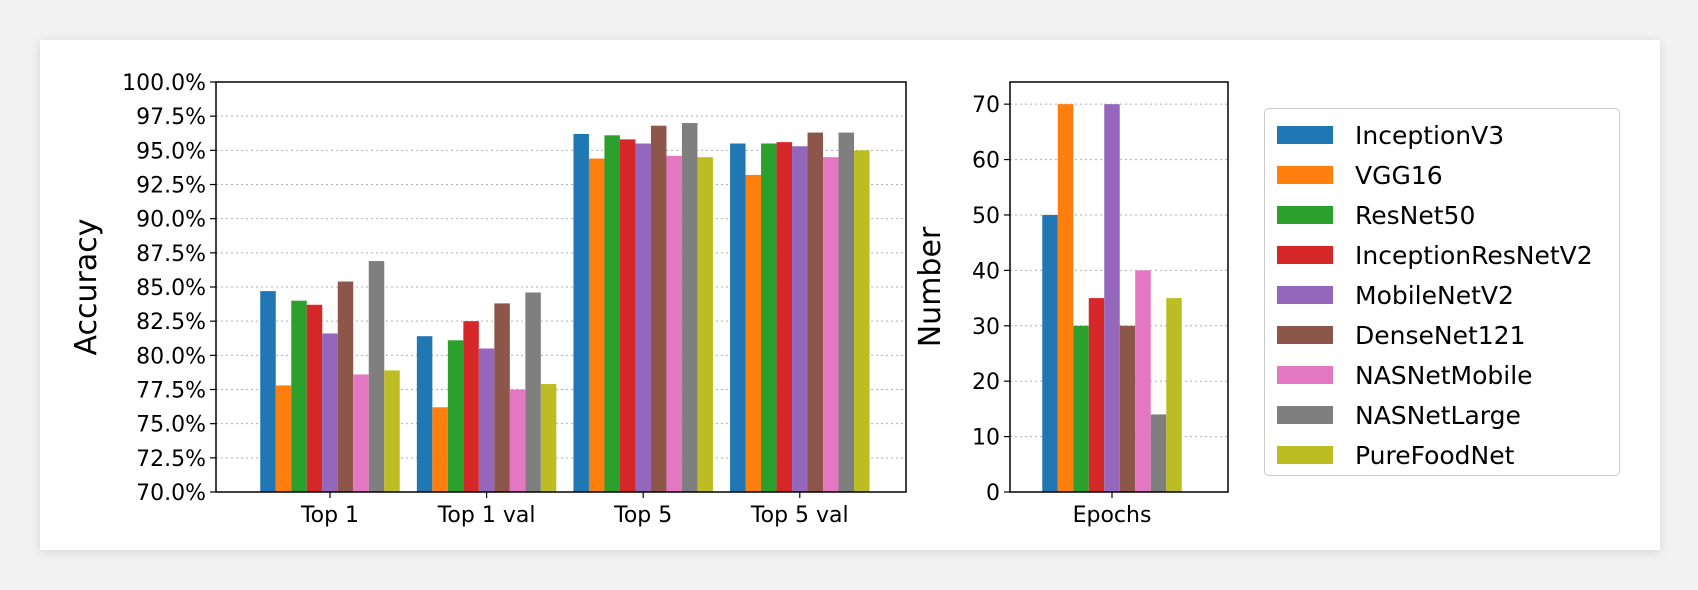 Image resolution: width=1698 pixels, height=590 pixels. What do you see at coordinates (329, 515) in the screenshot?
I see `x-tick-label: Top 1` at bounding box center [329, 515].